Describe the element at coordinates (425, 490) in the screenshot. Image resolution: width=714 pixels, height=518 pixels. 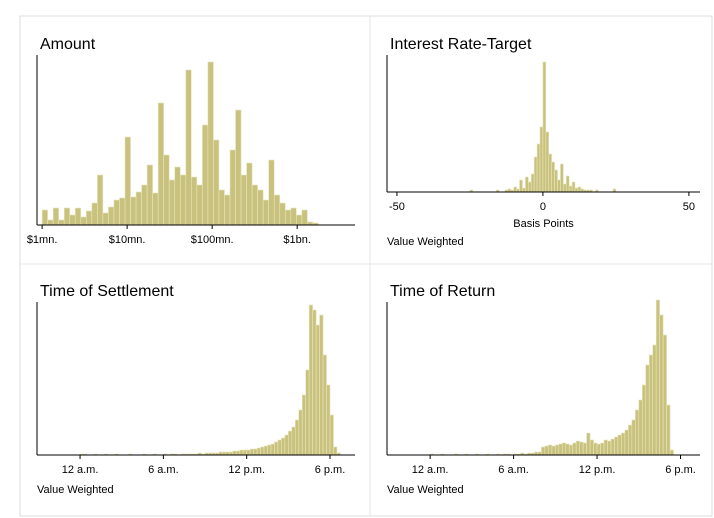
I see `note: Value Weighted` at that location.